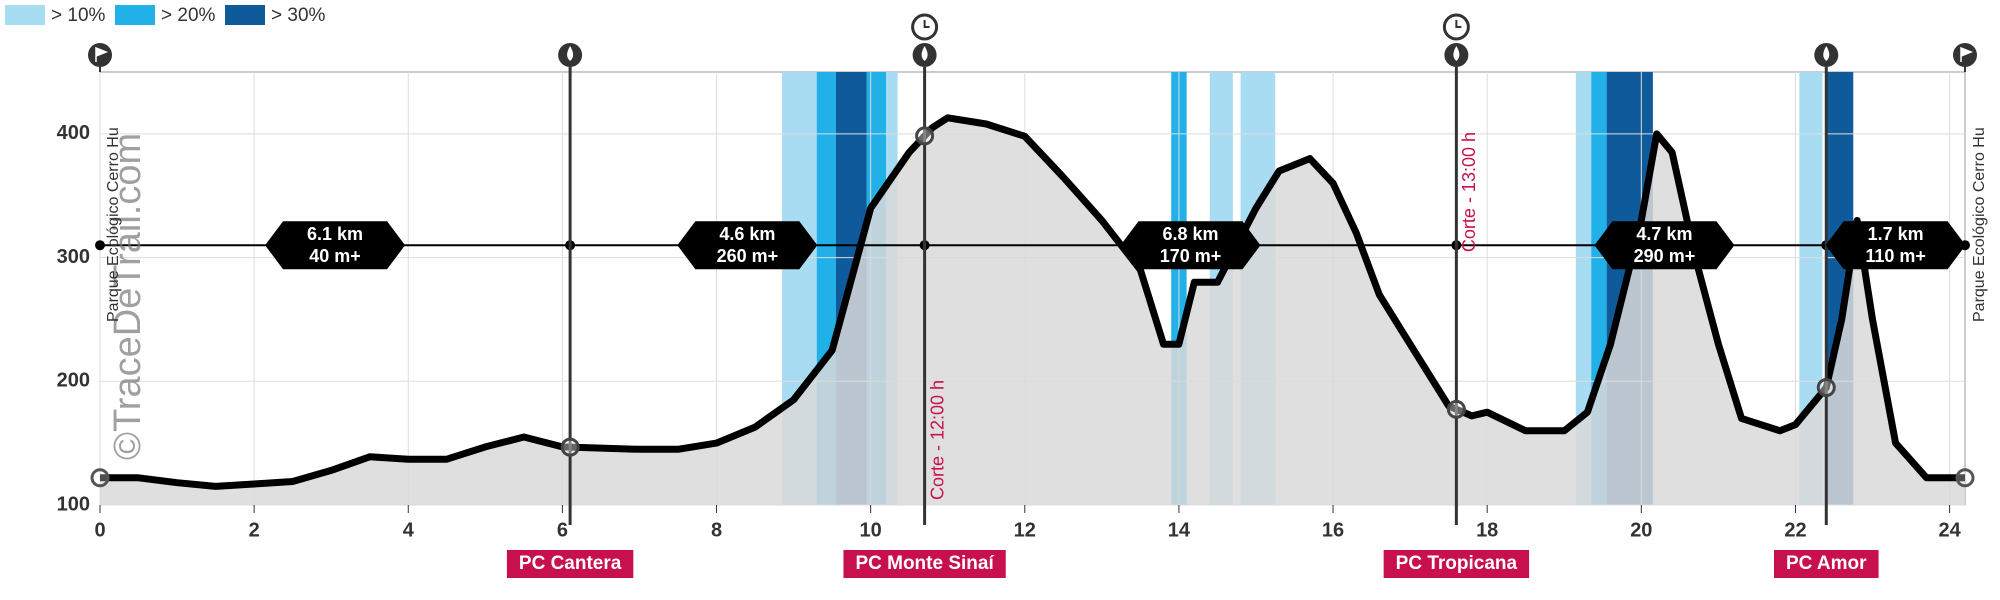 This screenshot has height=600, width=2000. What do you see at coordinates (100, 245) in the screenshot?
I see `segment-dot` at bounding box center [100, 245].